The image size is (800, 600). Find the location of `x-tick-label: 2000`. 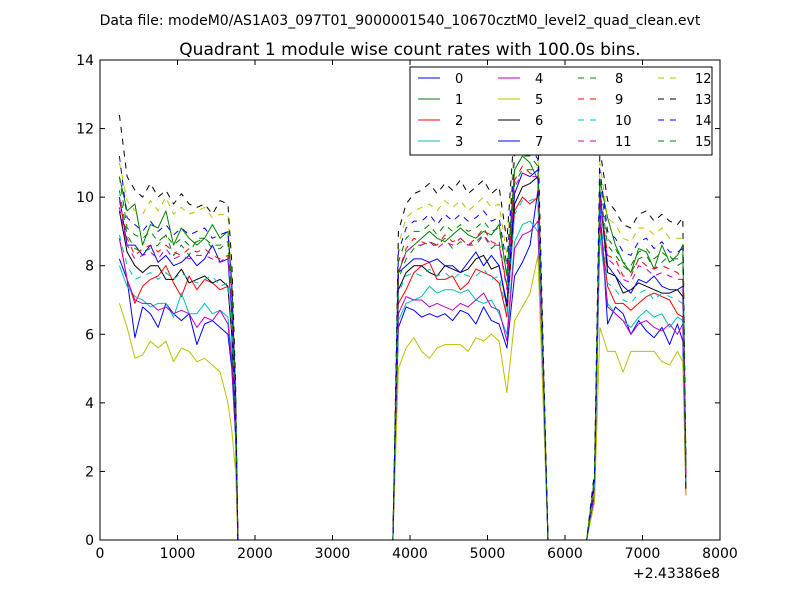

x-tick-label: 2000 is located at coordinates (255, 554).